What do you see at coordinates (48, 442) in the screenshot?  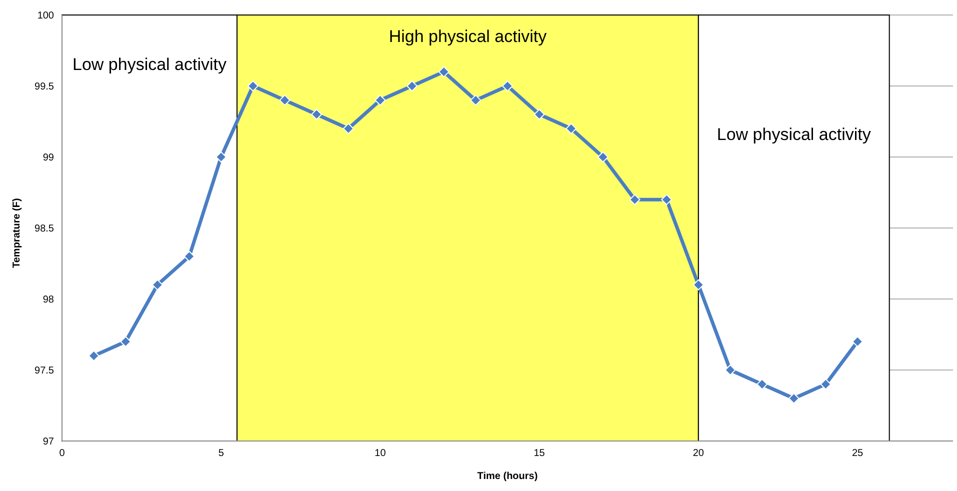 I see `y-tick-label: 97` at bounding box center [48, 442].